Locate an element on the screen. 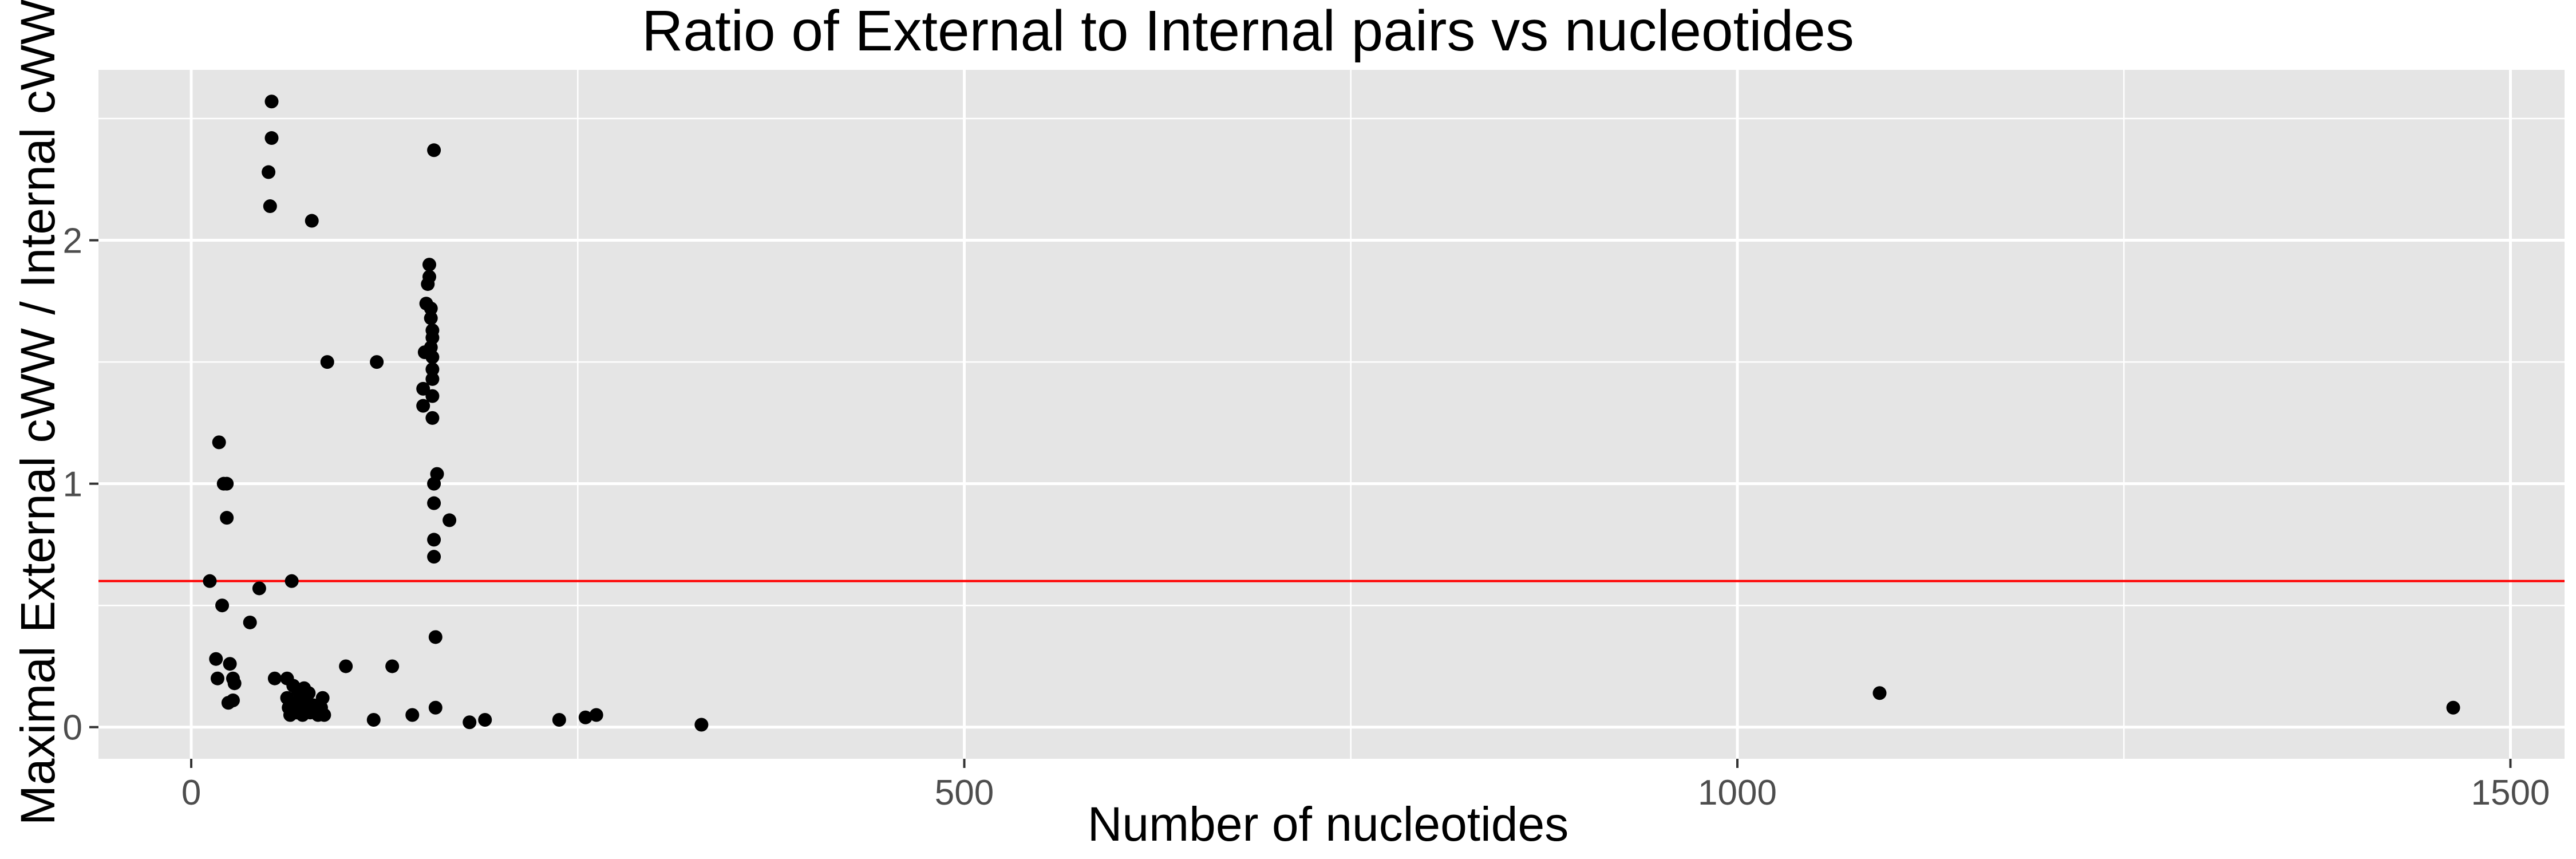 Image resolution: width=2576 pixels, height=859 pixels. x-tick-label: 1000 is located at coordinates (1737, 793).